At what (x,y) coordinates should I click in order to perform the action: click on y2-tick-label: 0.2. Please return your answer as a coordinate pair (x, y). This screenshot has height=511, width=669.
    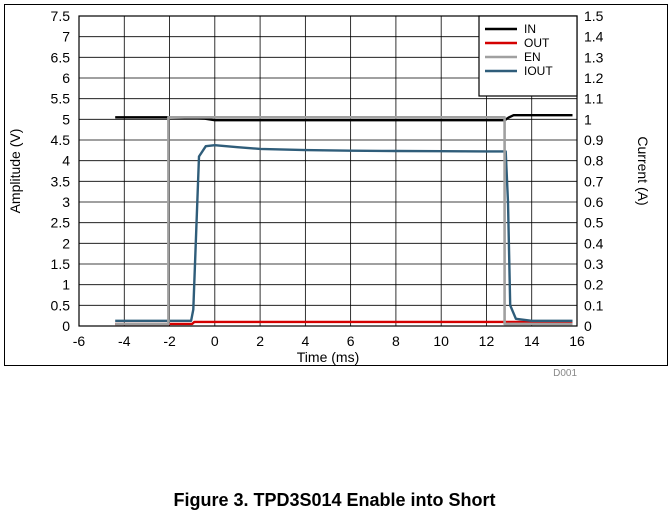
    Looking at the image, I should click on (594, 285).